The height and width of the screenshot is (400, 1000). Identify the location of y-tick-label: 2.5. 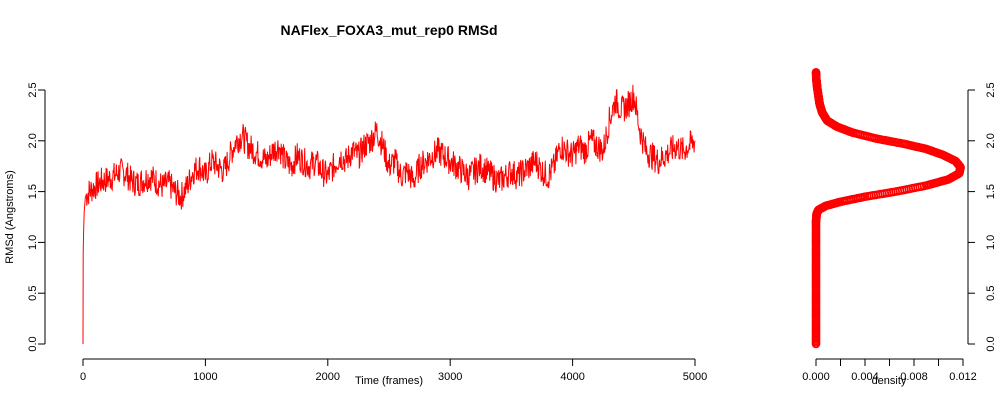
(33, 89).